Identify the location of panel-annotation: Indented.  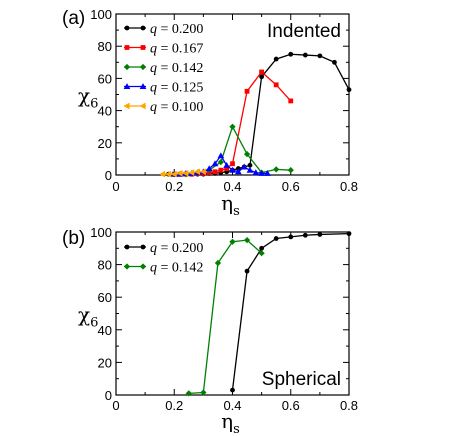
(304, 31).